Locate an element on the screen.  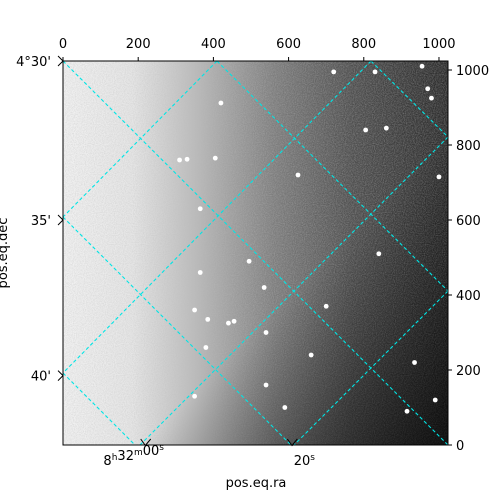
x-pixel-tick-label: 600 is located at coordinates (288, 44).